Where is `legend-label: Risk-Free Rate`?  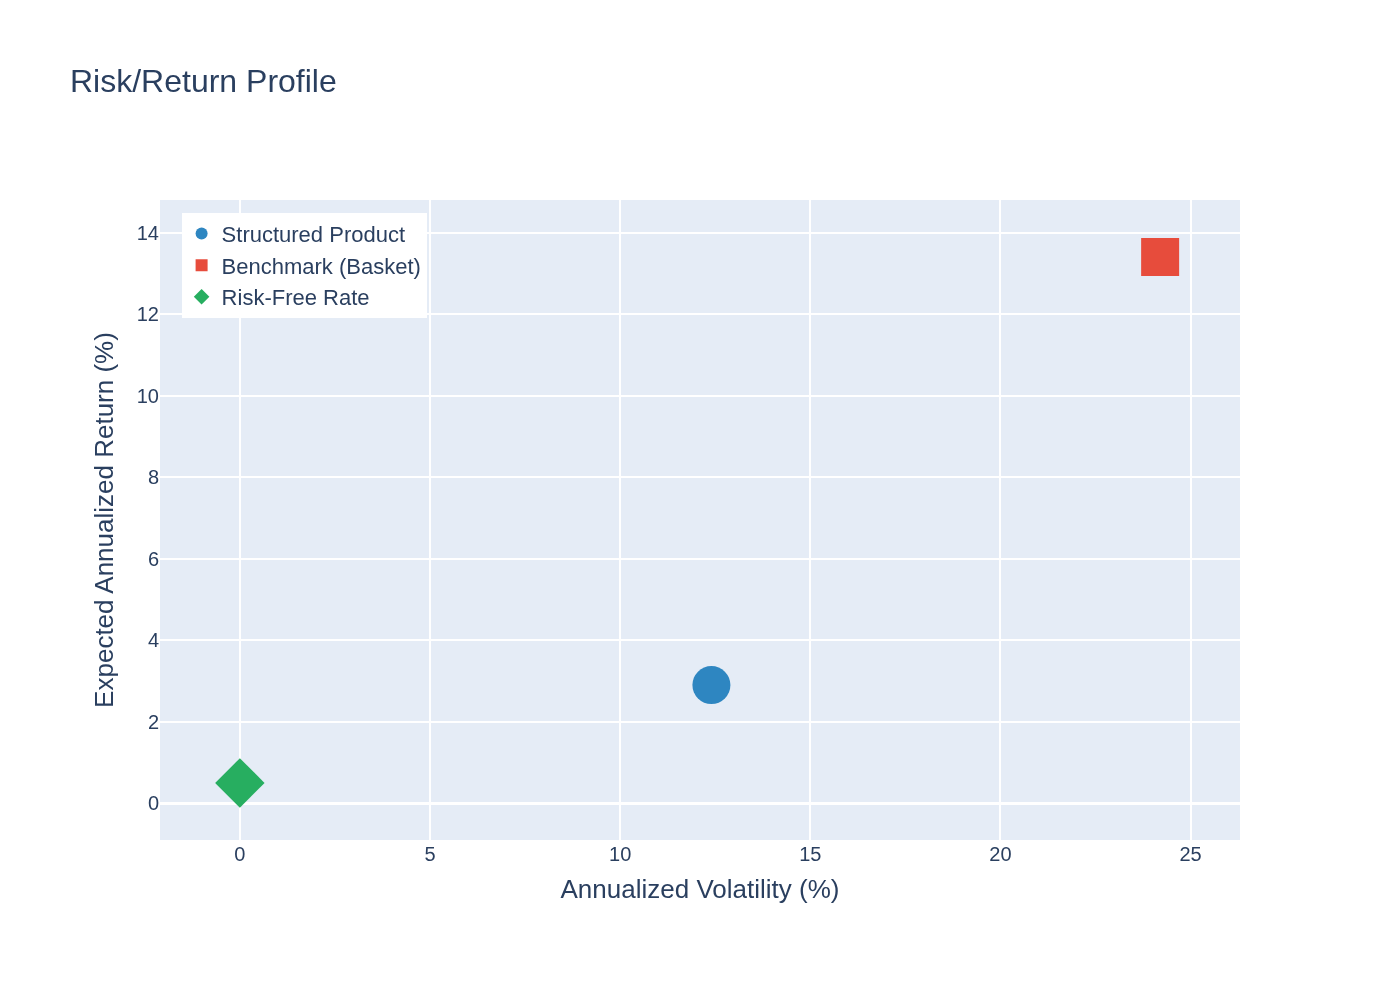
legend-label: Risk-Free Rate is located at coordinates (295, 298).